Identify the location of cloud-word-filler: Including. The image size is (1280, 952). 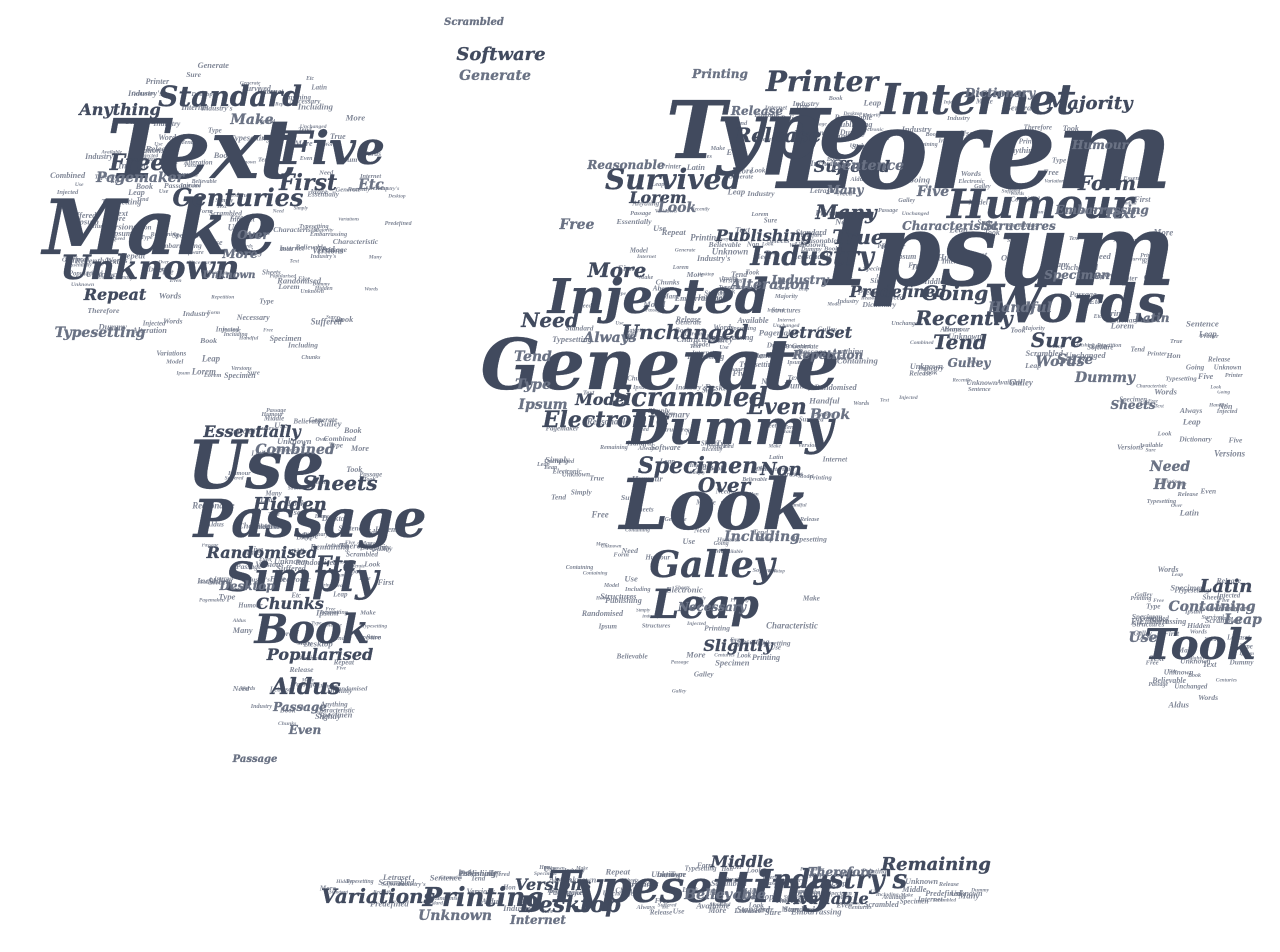
(235, 334).